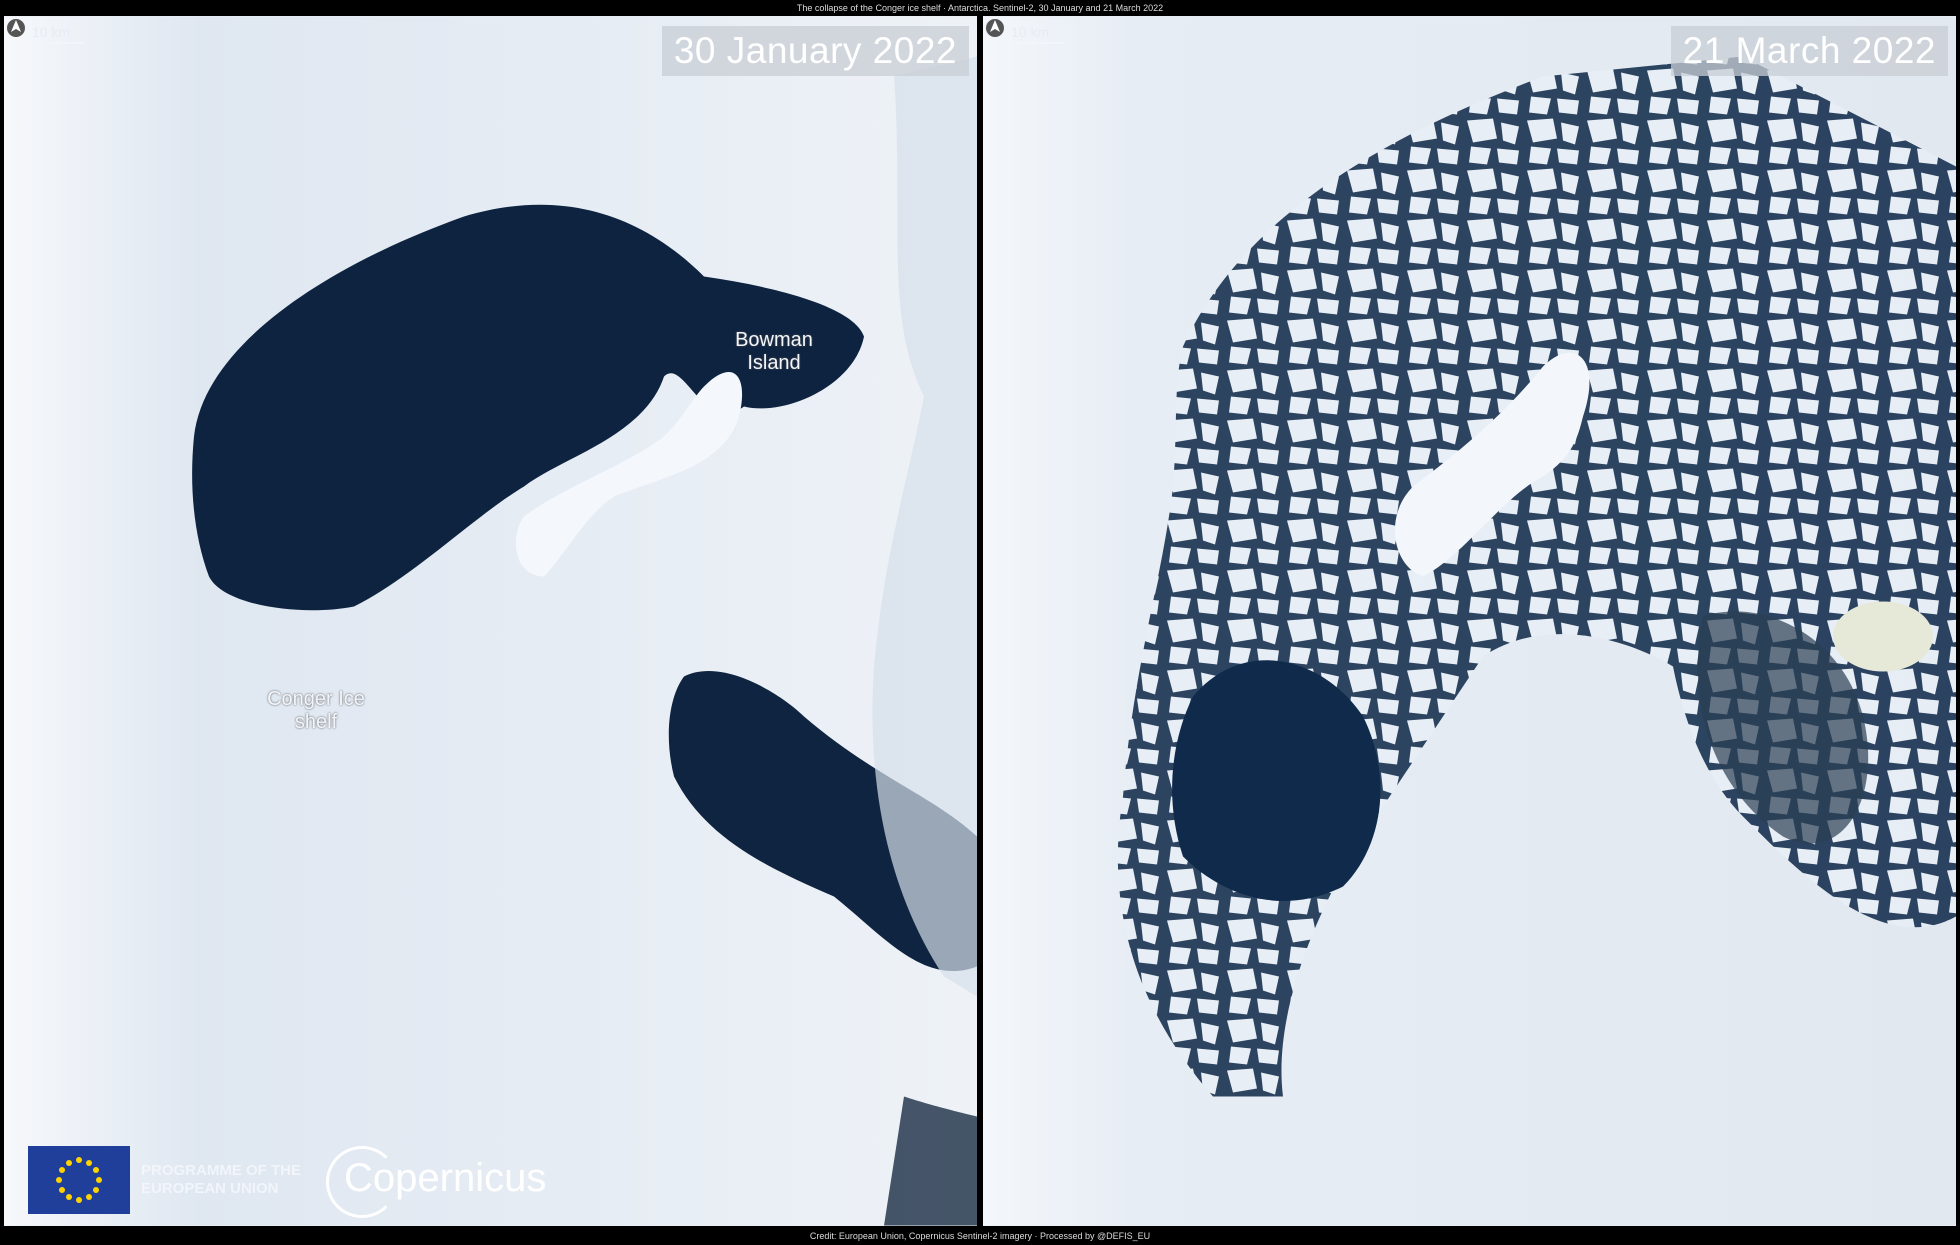  I want to click on date-label: 21 March 2022, so click(1809, 51).